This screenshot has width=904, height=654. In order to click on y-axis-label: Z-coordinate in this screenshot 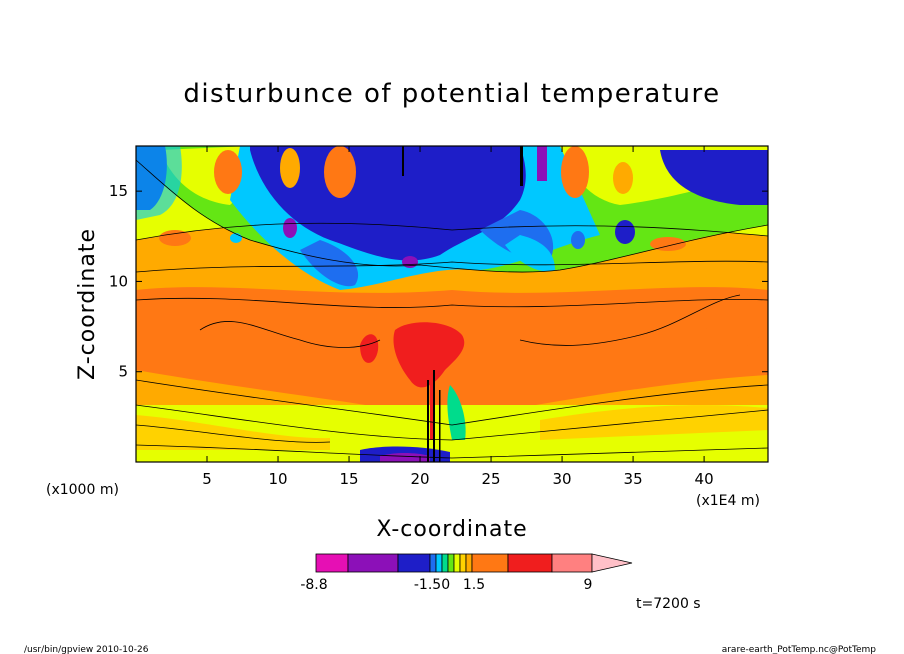, I will do `click(87, 304)`.